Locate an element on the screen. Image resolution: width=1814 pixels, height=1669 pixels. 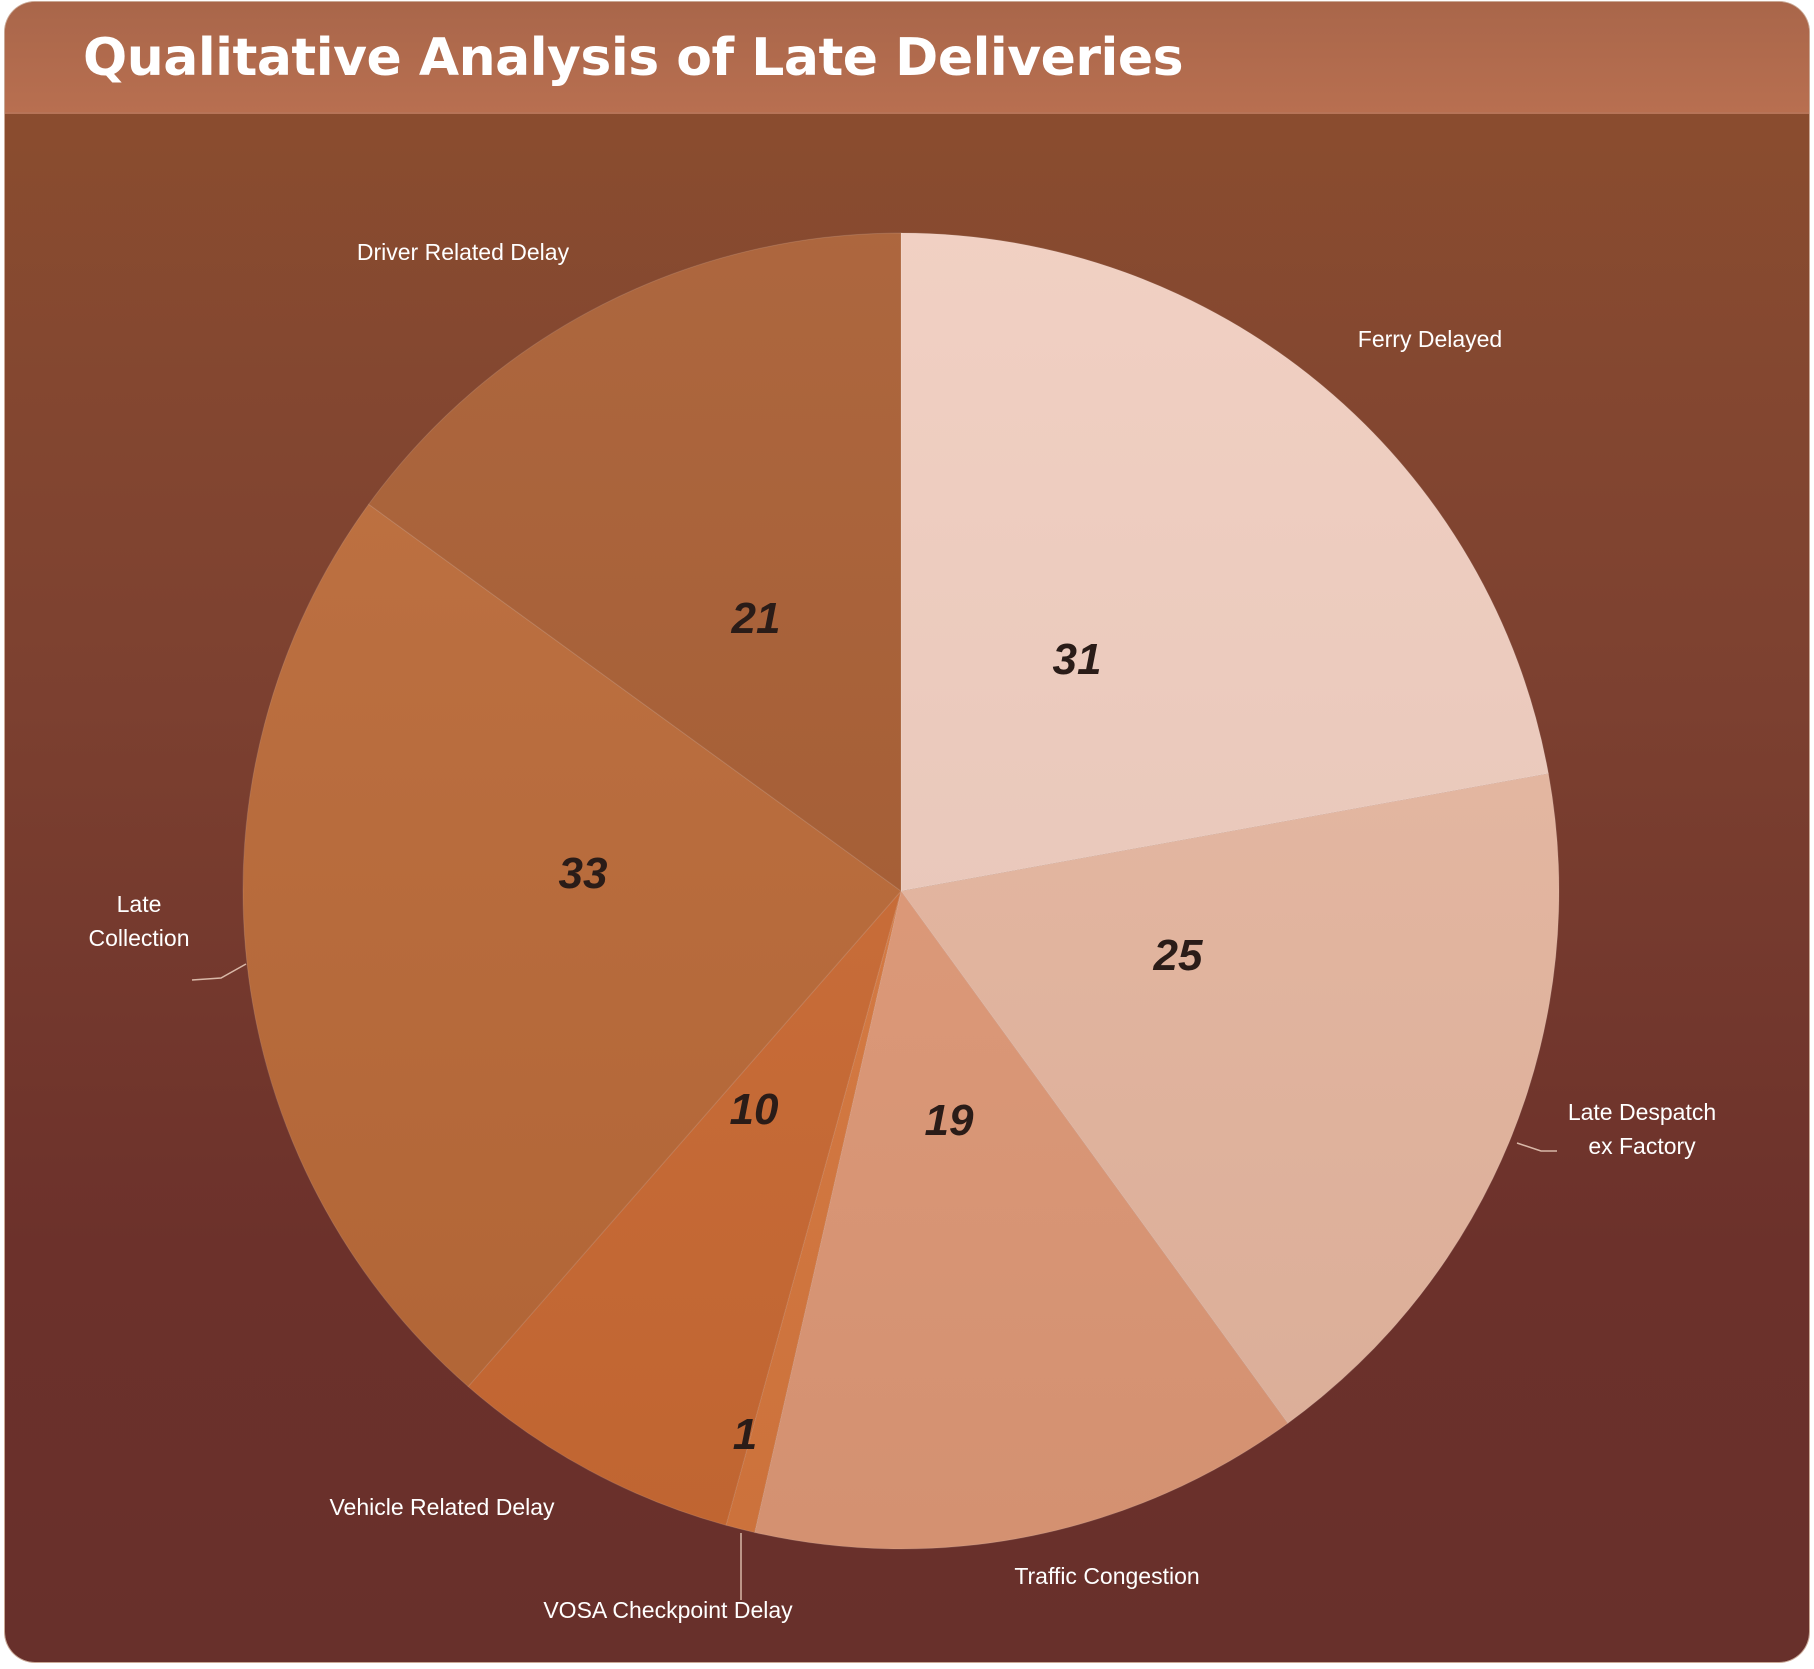
value-label-vehicle-related-delay: 10 is located at coordinates (754, 1109).